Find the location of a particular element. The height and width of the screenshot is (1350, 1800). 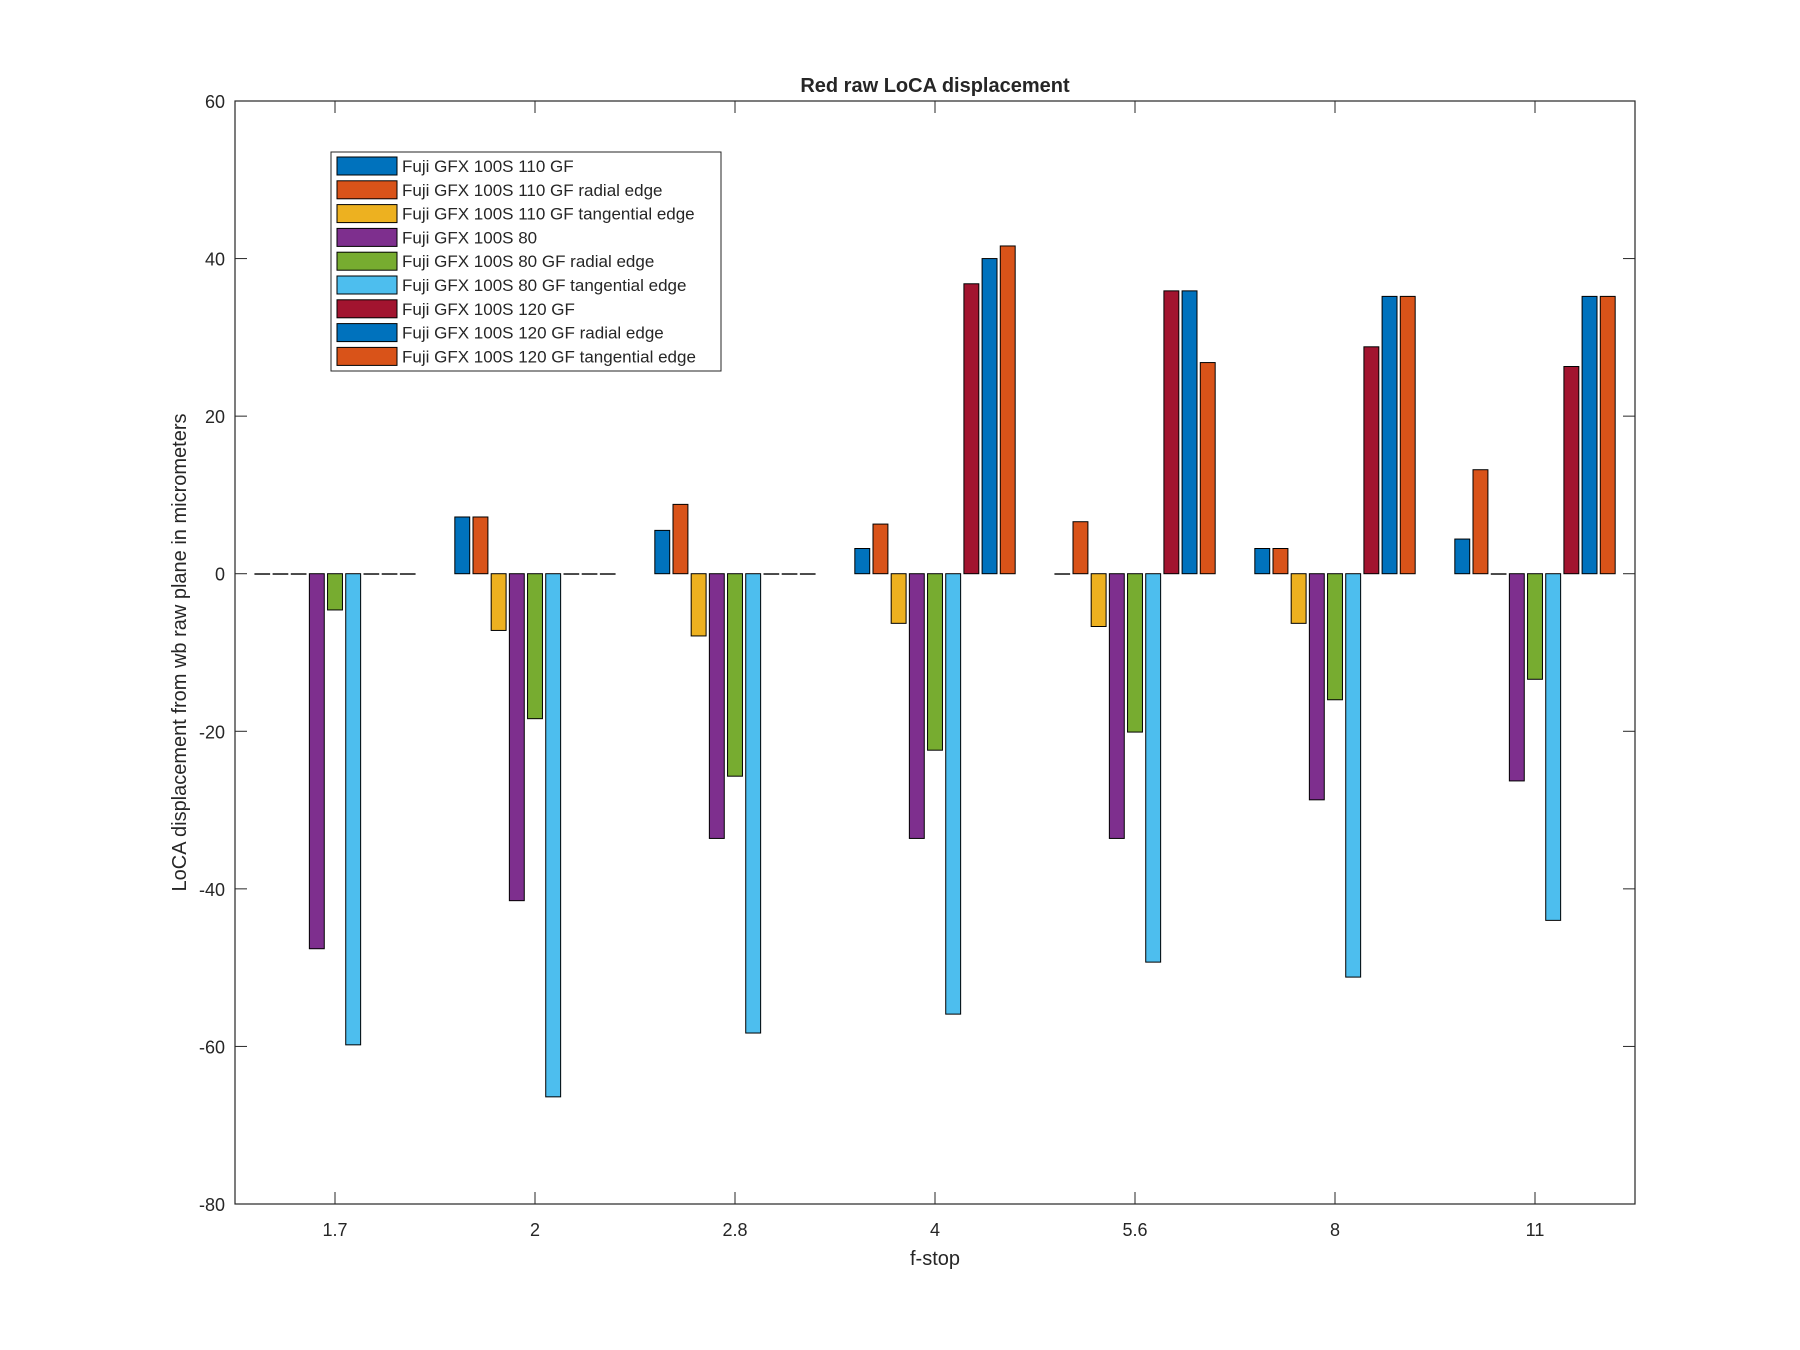

bar-2.8-series-2 is located at coordinates (680, 539).